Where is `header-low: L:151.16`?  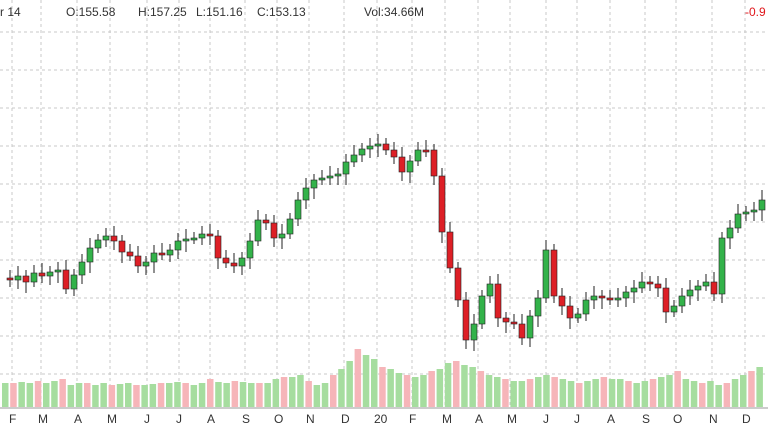 header-low: L:151.16 is located at coordinates (219, 12).